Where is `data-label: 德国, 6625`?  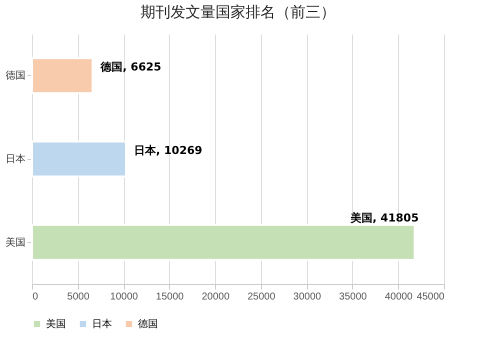
data-label: 德国, 6625 is located at coordinates (131, 67).